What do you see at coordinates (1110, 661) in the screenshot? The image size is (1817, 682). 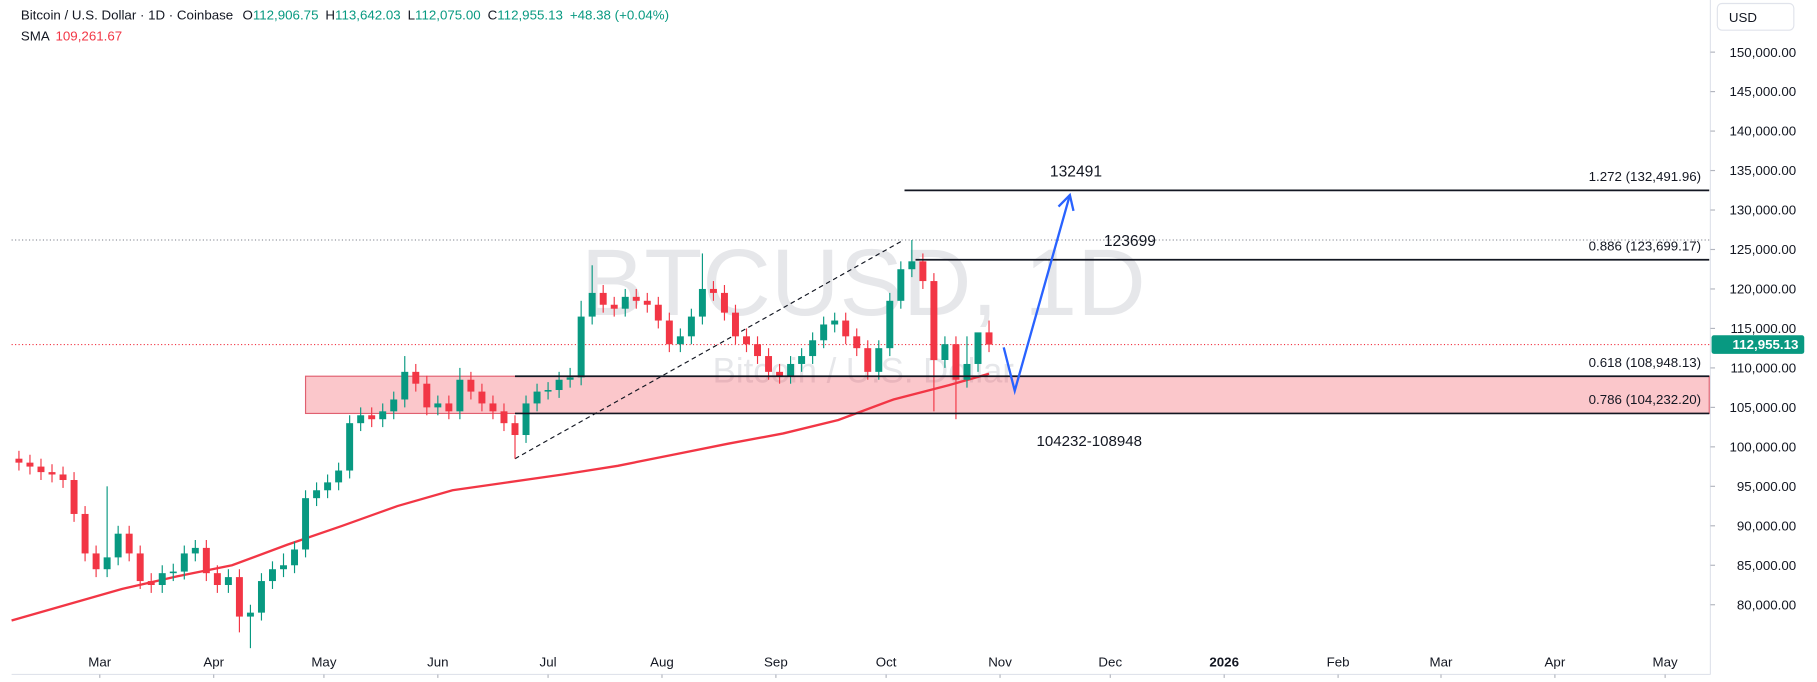 I see `x-tick-label: Dec` at bounding box center [1110, 661].